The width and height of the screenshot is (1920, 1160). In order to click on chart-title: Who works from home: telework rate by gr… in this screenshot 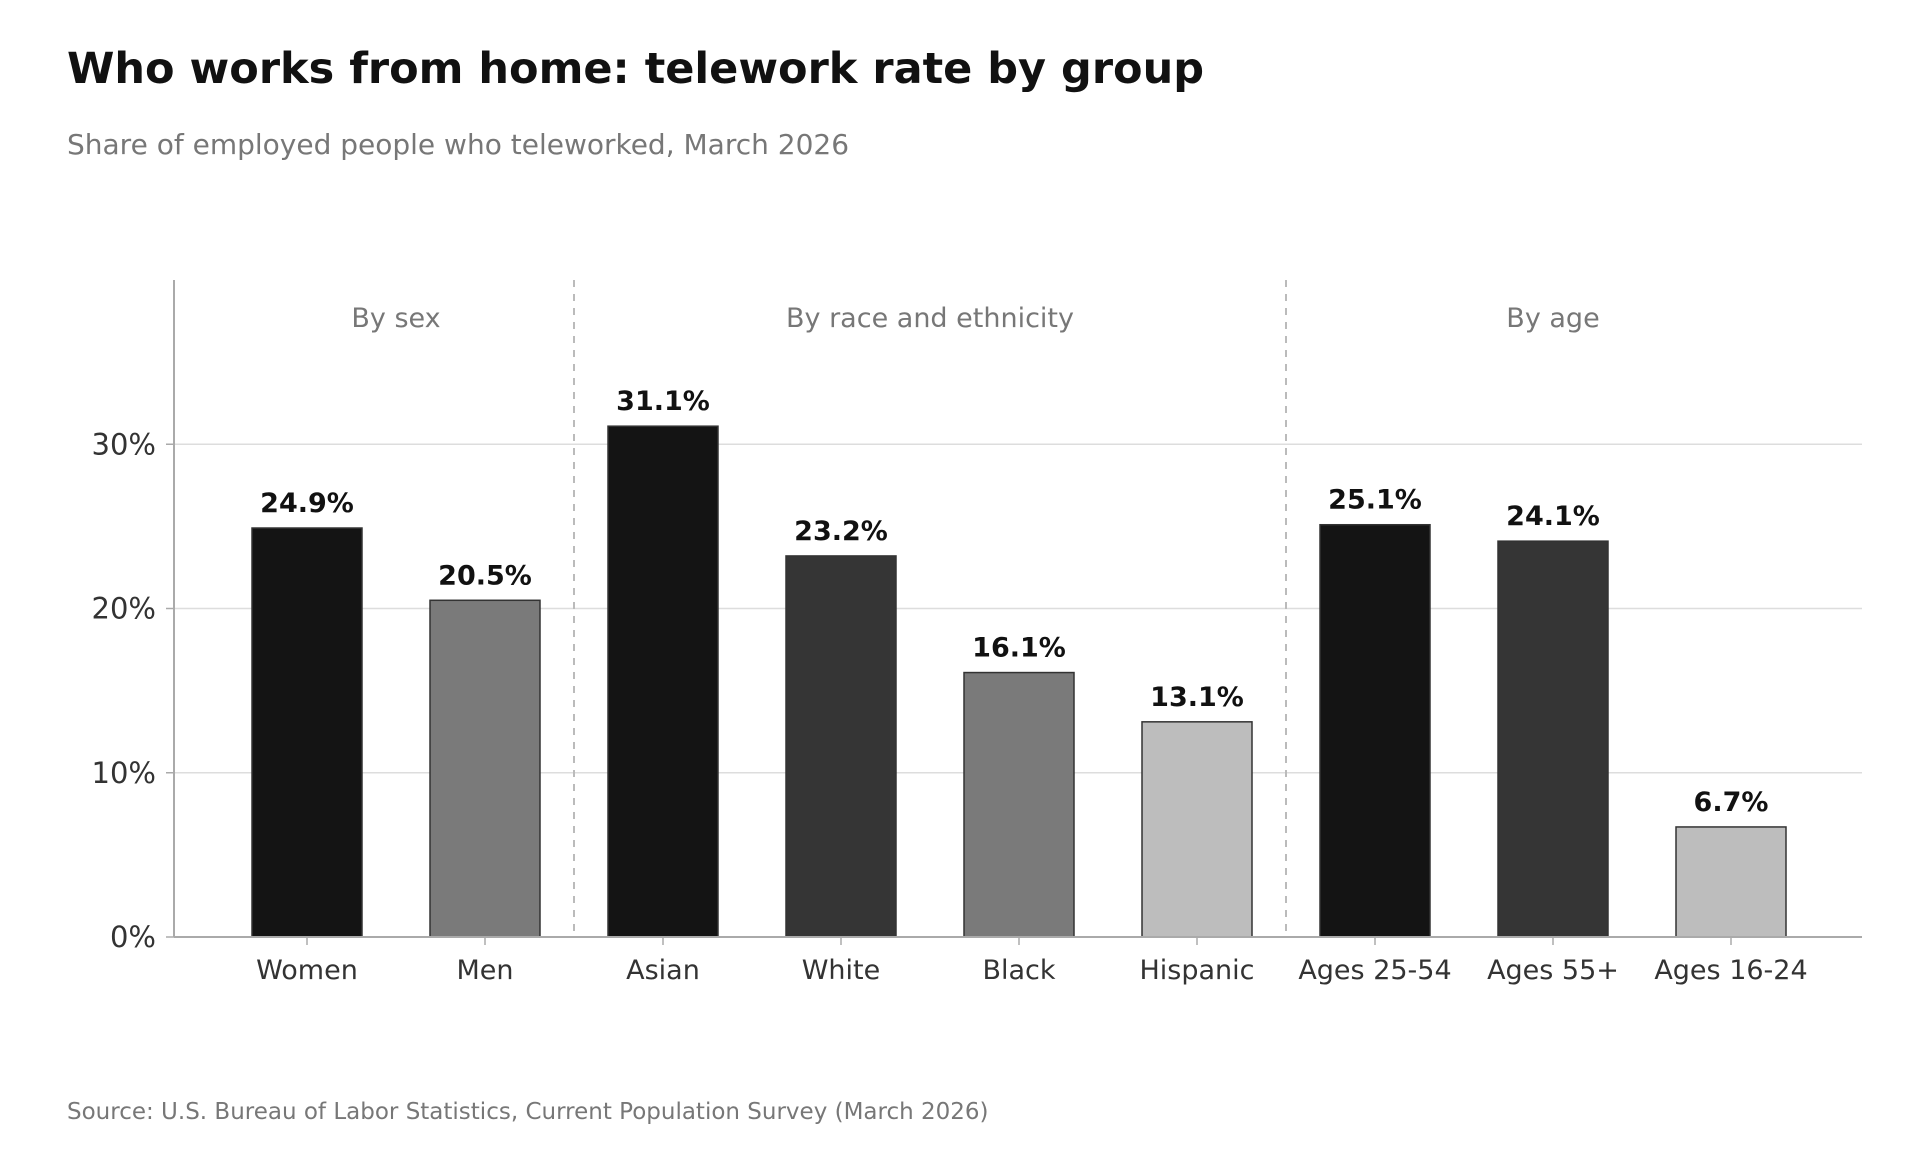, I will do `click(635, 69)`.